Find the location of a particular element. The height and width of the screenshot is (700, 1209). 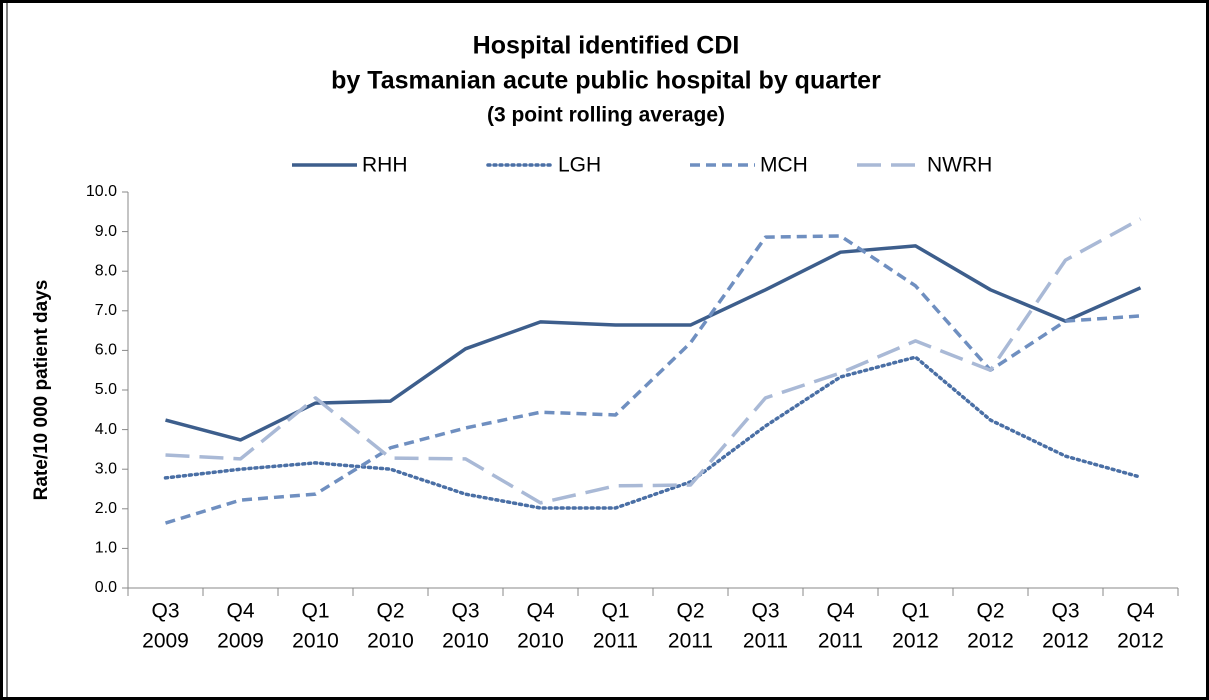

y-tick-label: 9.0 is located at coordinates (106, 231).